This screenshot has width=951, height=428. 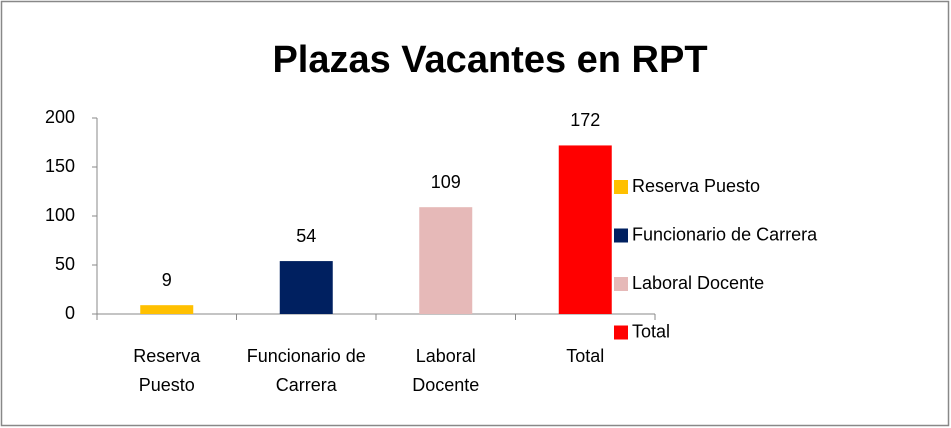 I want to click on y-tick-label: 0, so click(x=70, y=313).